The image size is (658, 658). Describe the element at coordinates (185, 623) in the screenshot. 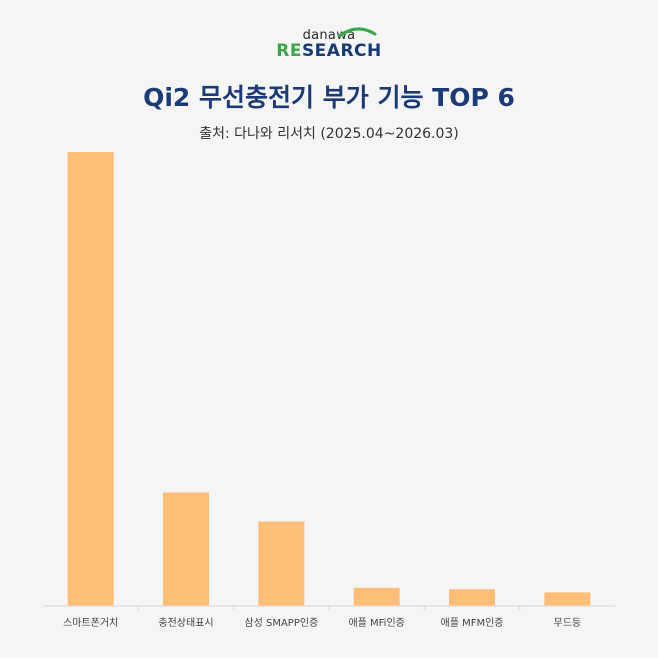

I see `x-tick-label-2: 충전상태표시` at that location.